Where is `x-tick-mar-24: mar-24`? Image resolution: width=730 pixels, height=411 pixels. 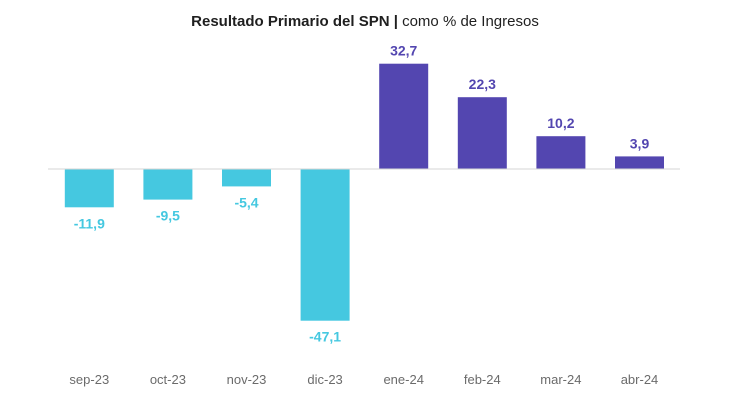
x-tick-mar-24: mar-24 is located at coordinates (560, 379).